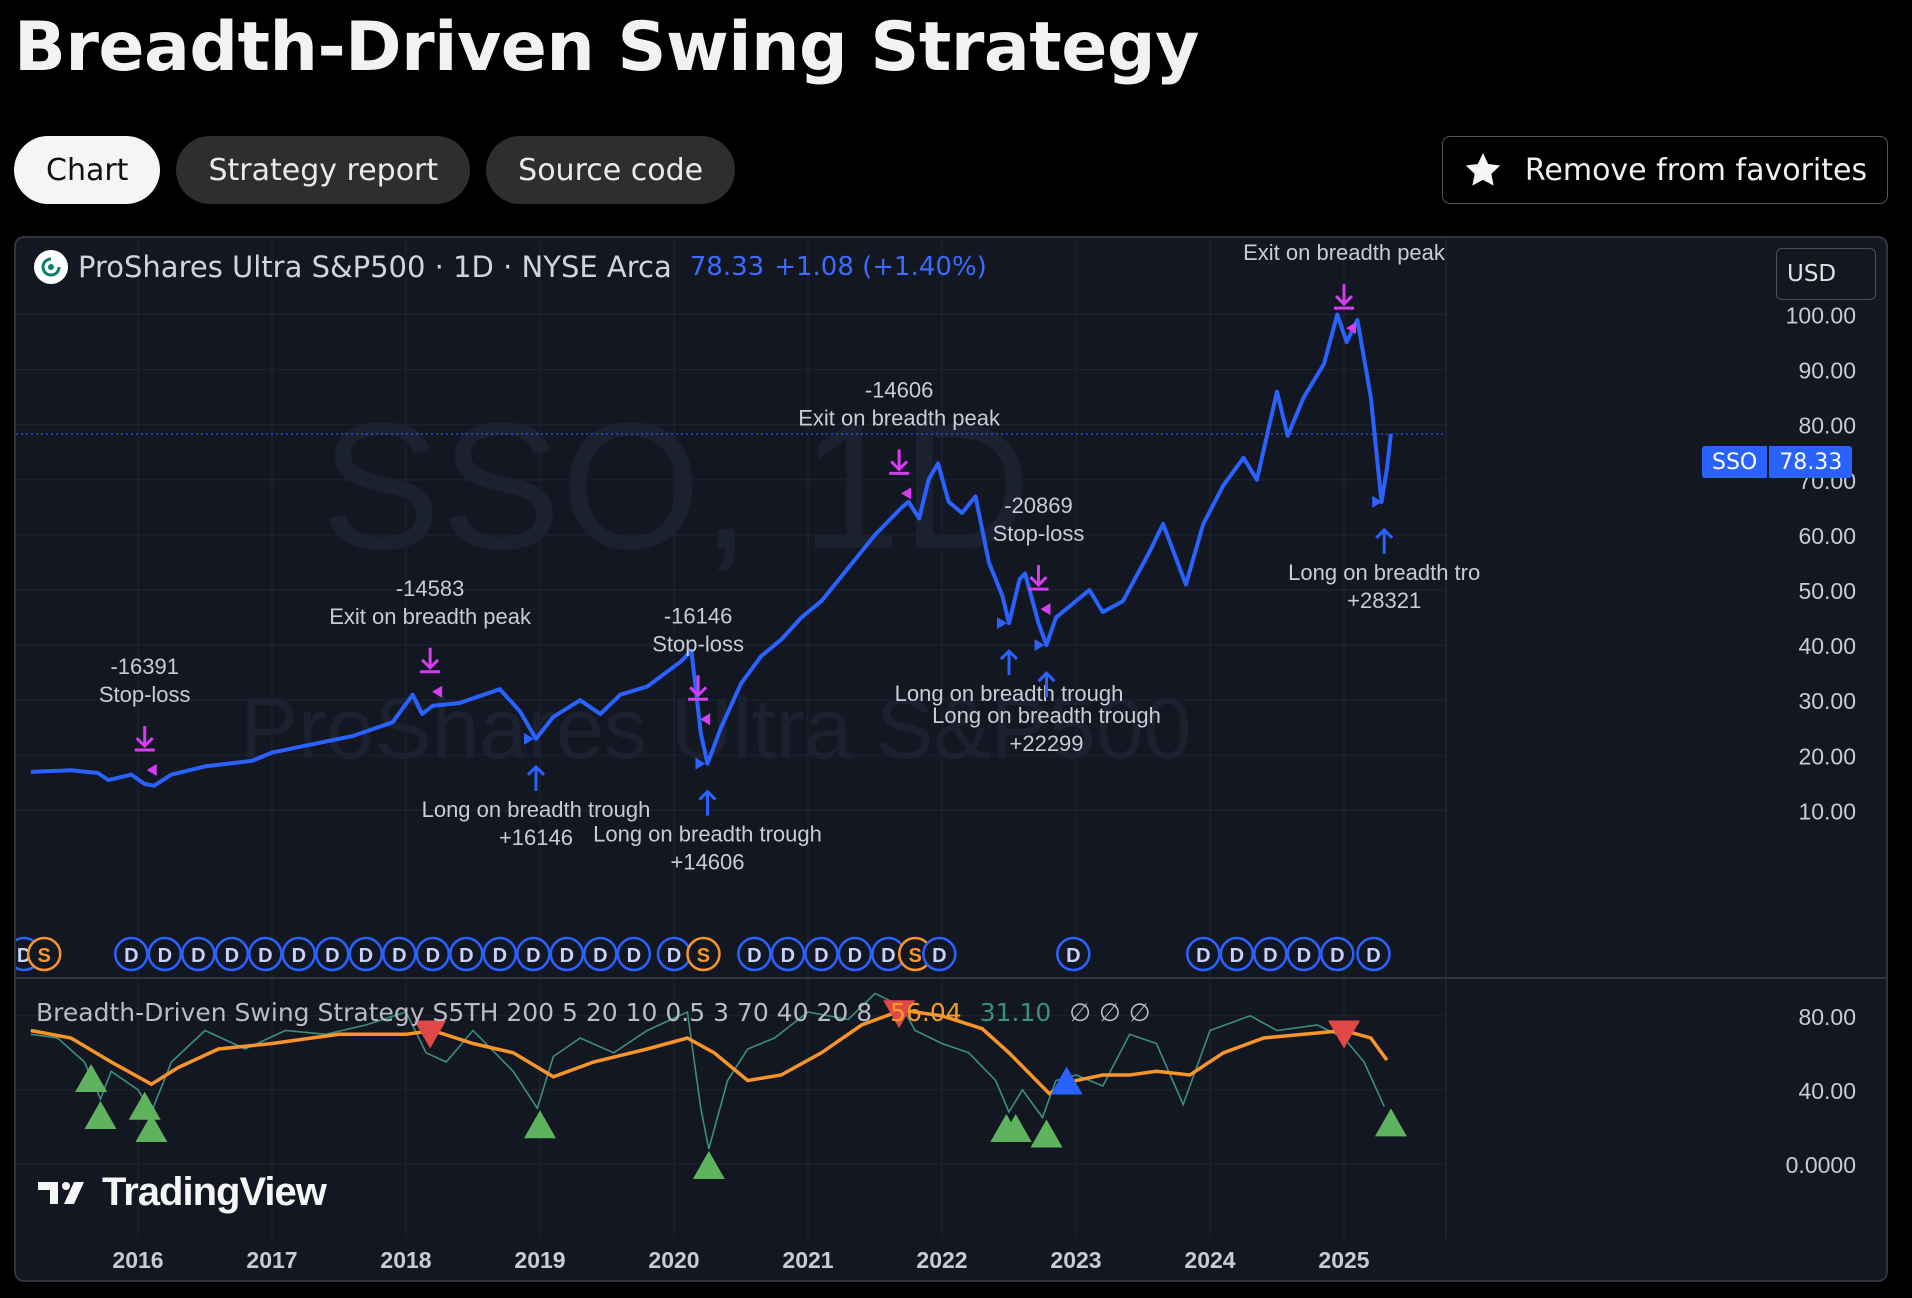 Image resolution: width=1912 pixels, height=1298 pixels. Describe the element at coordinates (1826, 274) in the screenshot. I see `currency-selector: USD` at that location.